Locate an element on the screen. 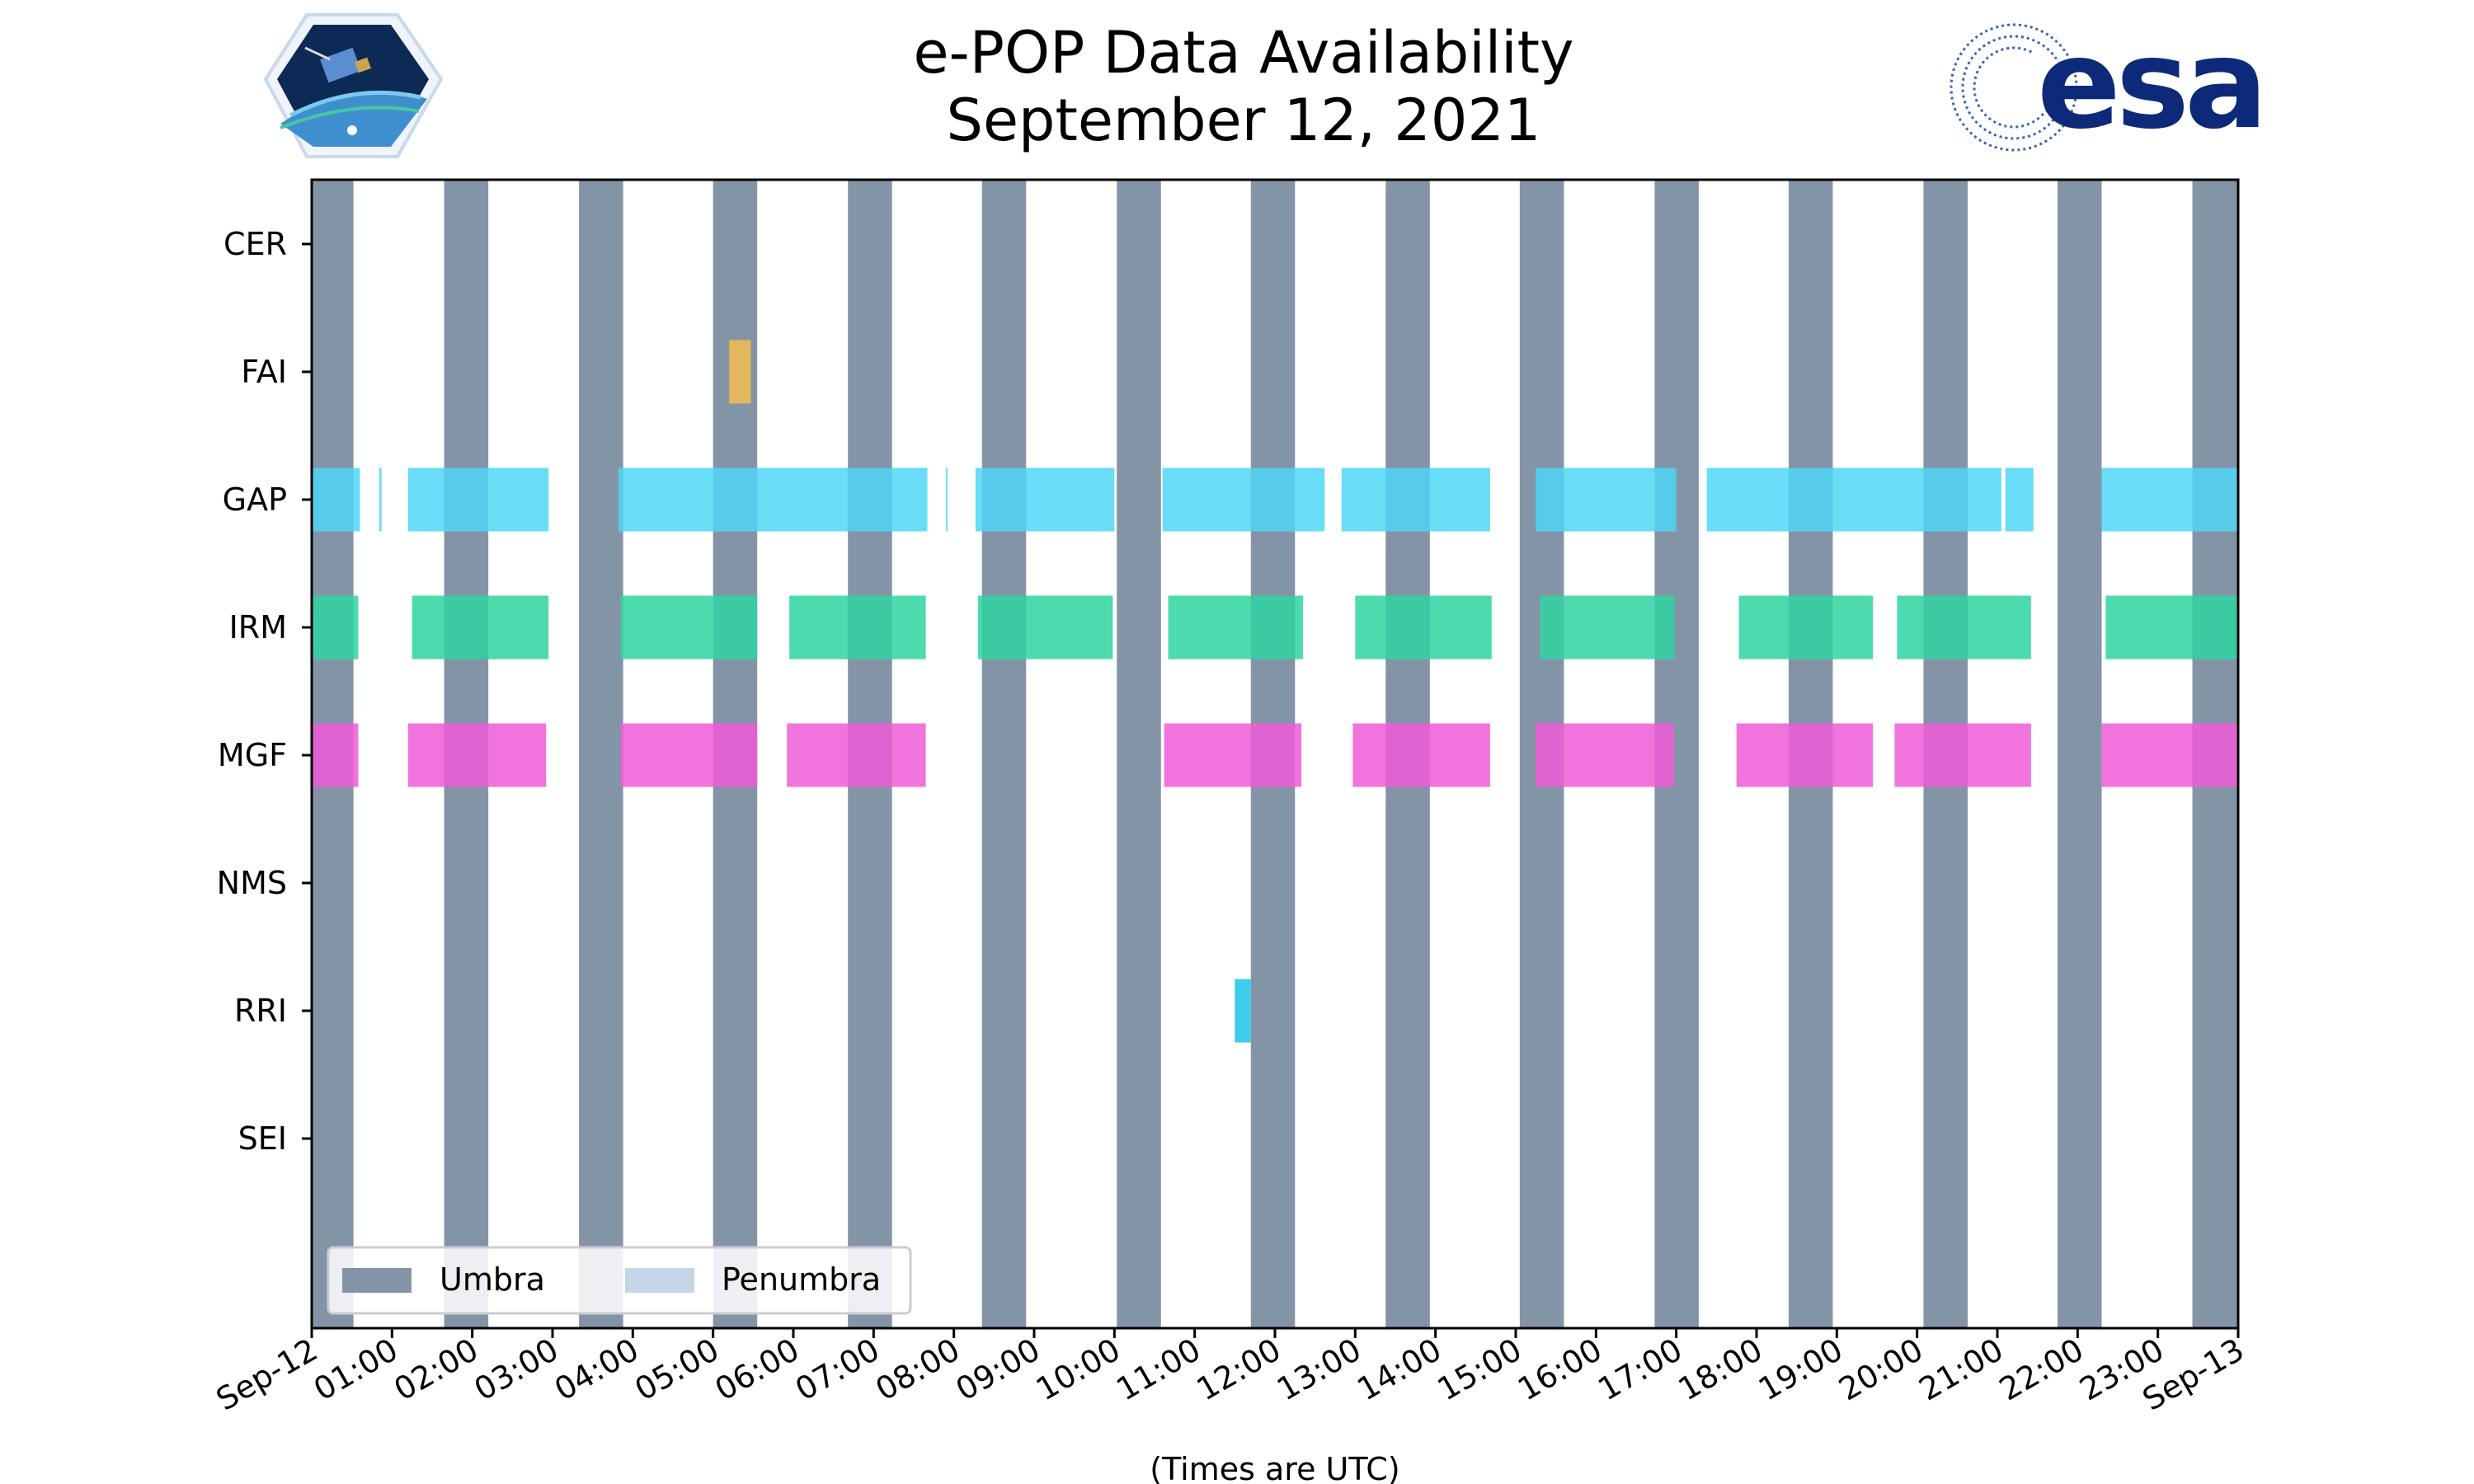 This screenshot has width=2474, height=1484. x-tick-label-2: 02:00 is located at coordinates (436, 1369).